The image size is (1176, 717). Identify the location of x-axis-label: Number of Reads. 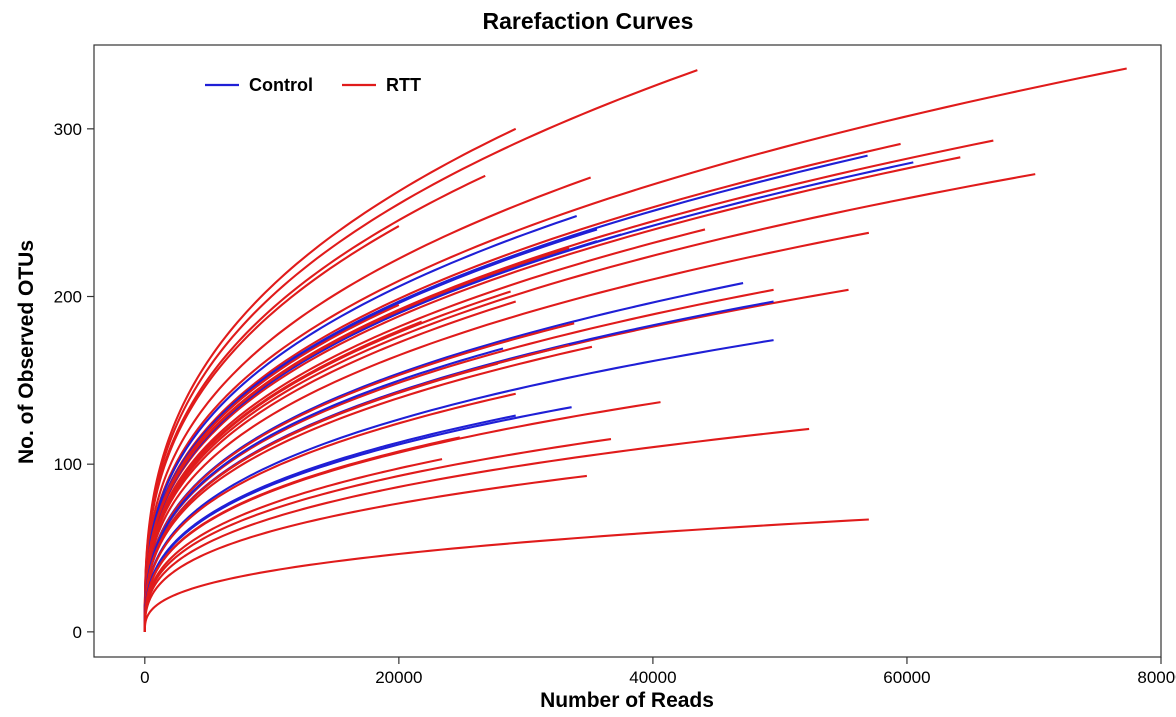
(627, 700).